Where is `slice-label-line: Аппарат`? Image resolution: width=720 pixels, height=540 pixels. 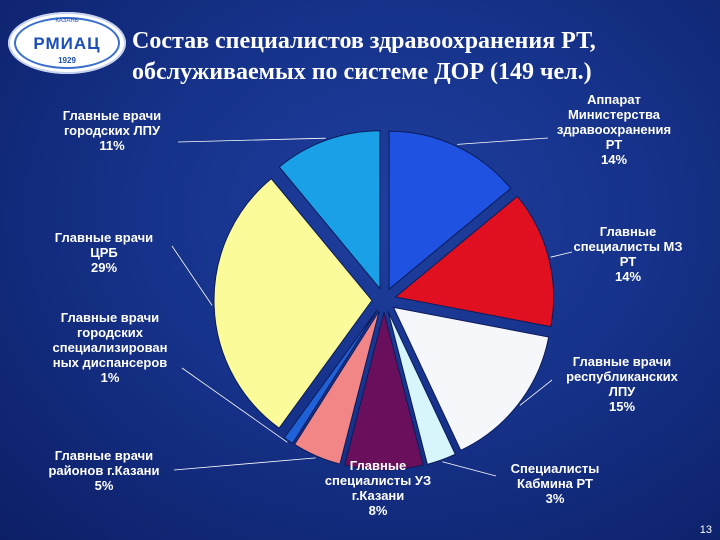 slice-label-line: Аппарат is located at coordinates (614, 99).